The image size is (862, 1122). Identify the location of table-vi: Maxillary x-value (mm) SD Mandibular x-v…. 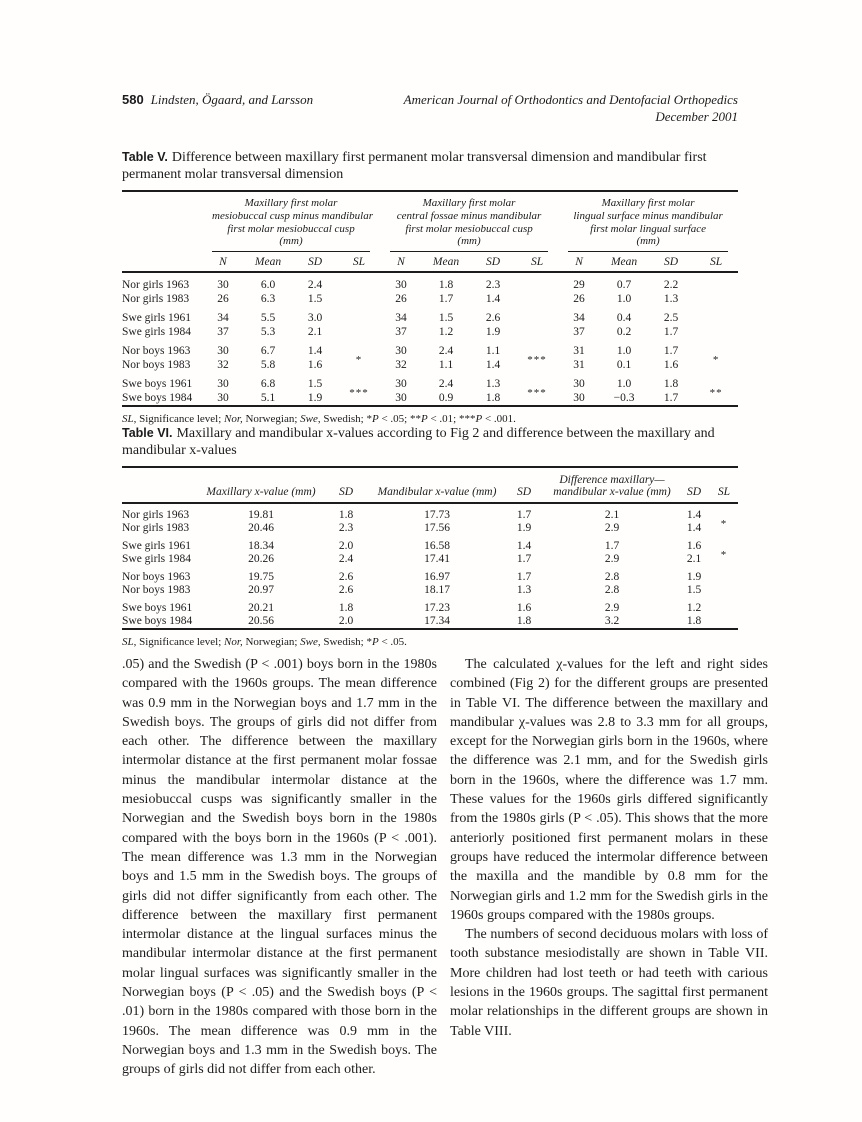
(430, 548).